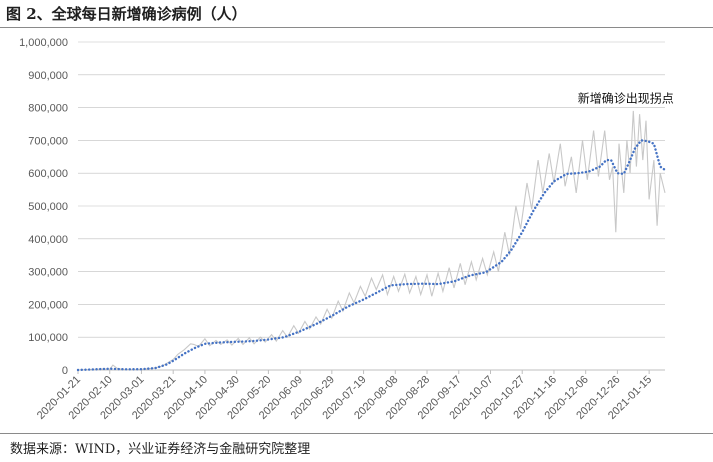 Image resolution: width=713 pixels, height=462 pixels. I want to click on y-tick-label: 0, so click(65, 371).